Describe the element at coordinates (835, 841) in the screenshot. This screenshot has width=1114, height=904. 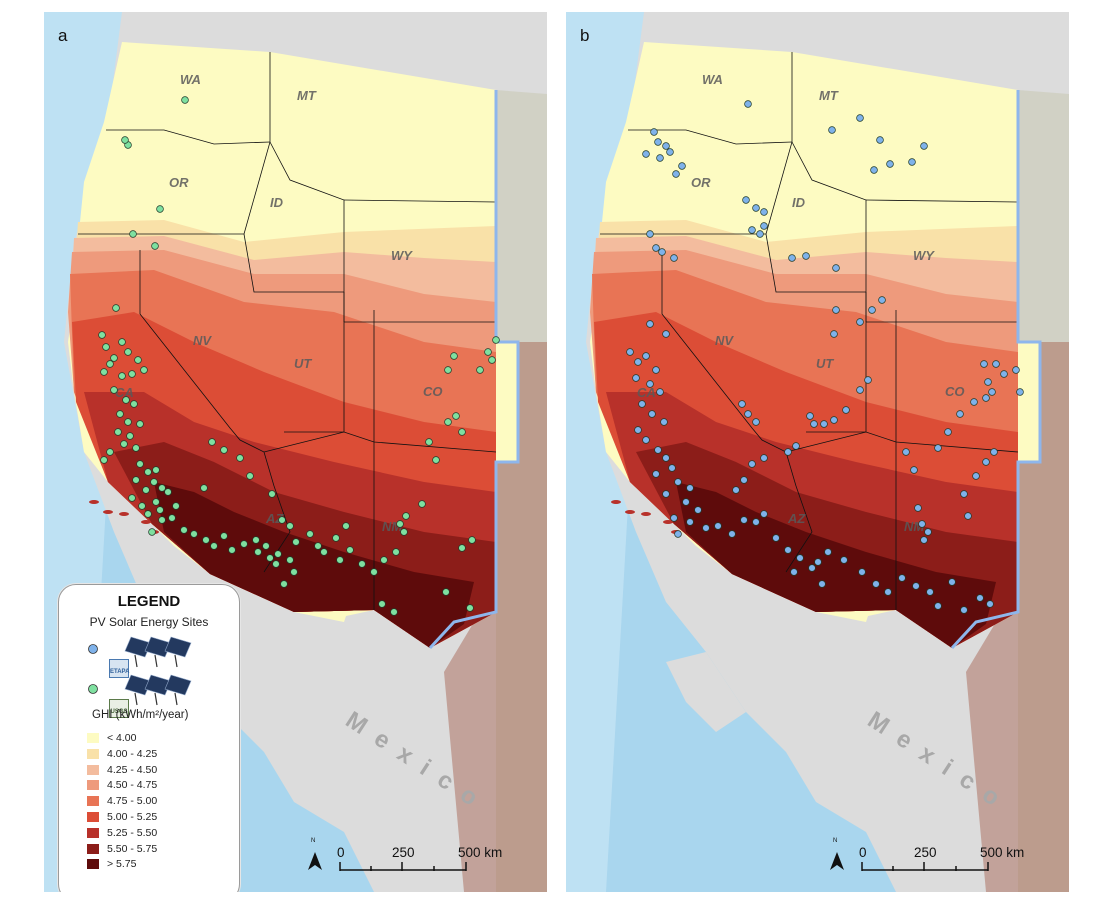
I see `north-label: N` at that location.